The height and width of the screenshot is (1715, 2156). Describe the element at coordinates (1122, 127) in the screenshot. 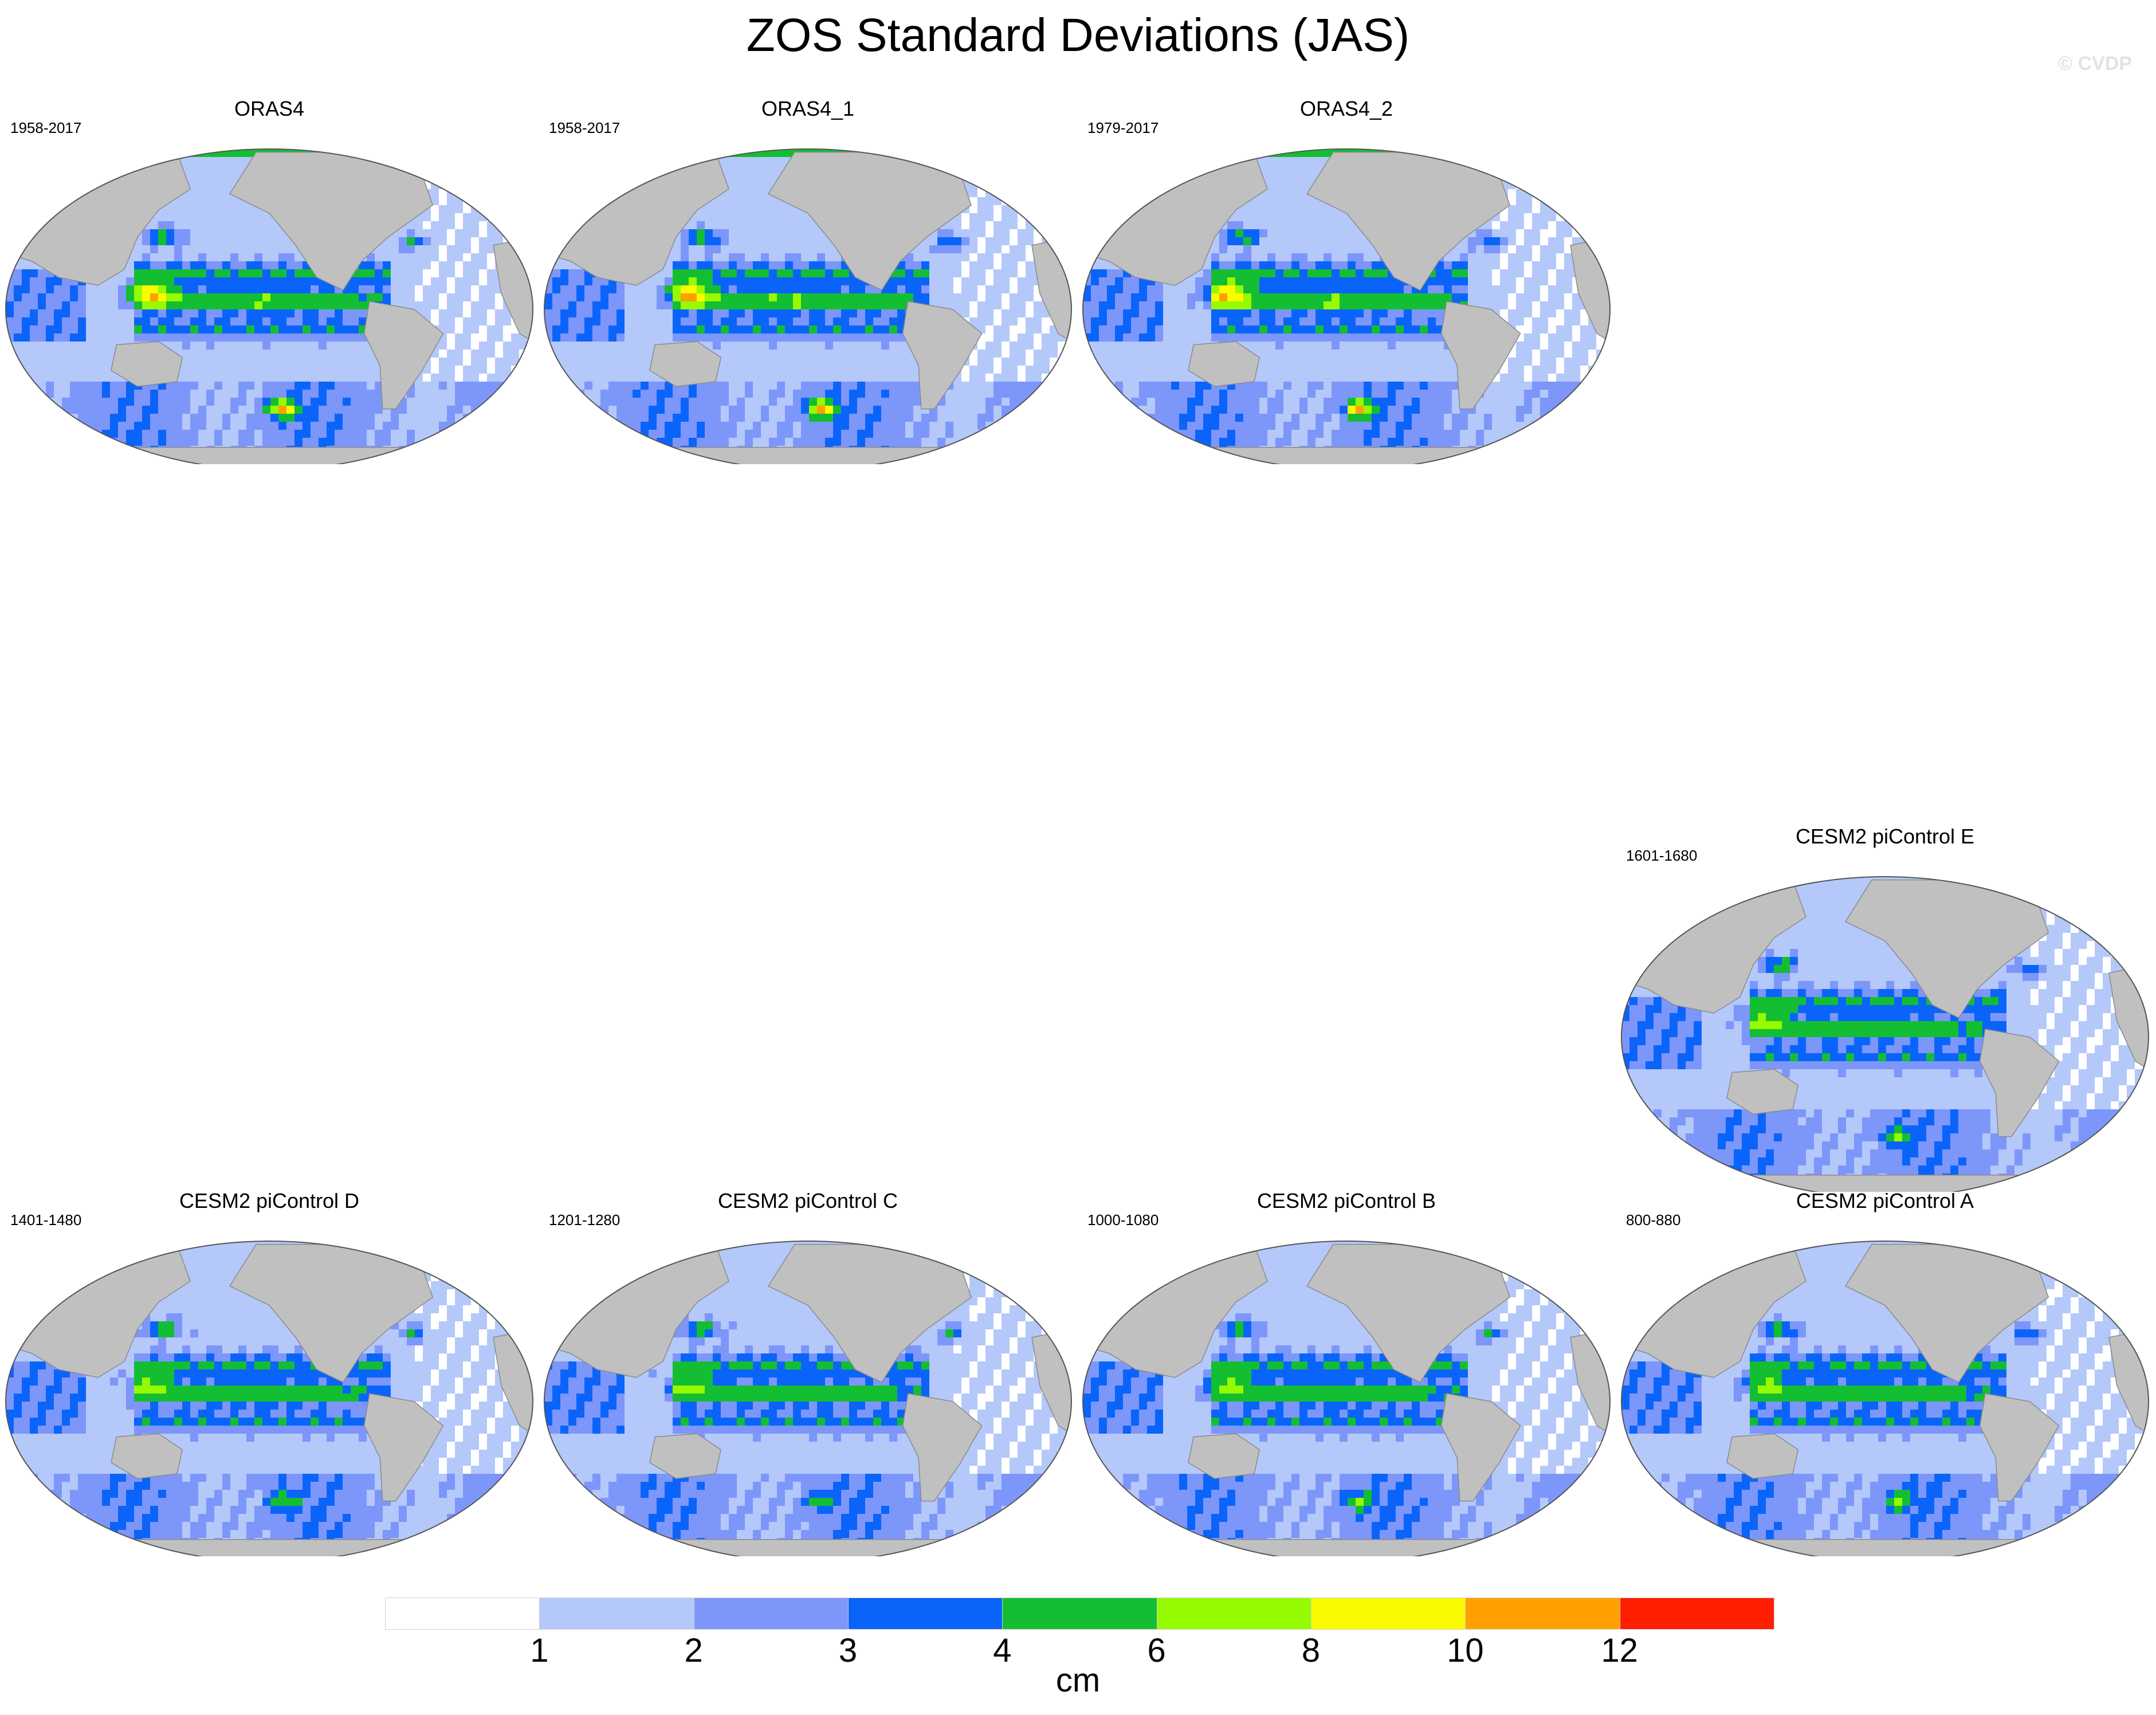

I see `panel-period: 1979-2017` at that location.